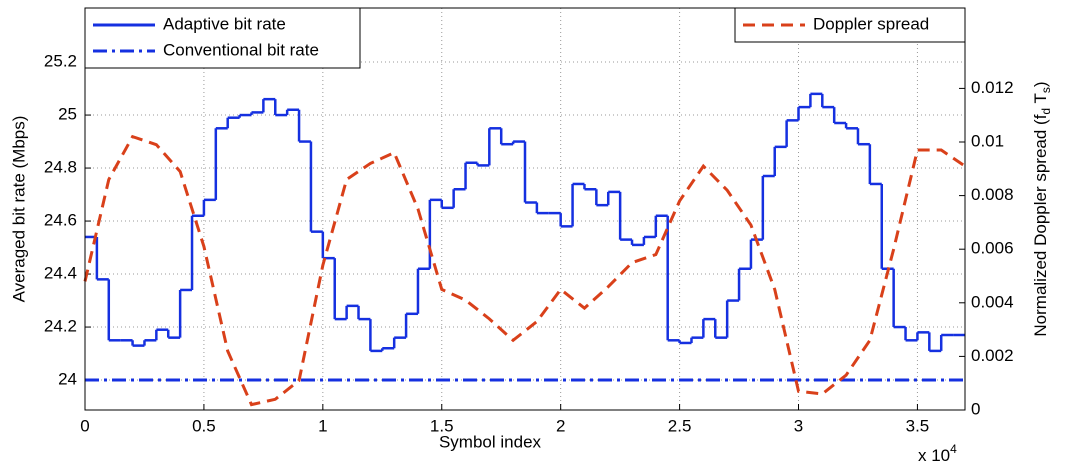 The image size is (1065, 475). Describe the element at coordinates (204, 425) in the screenshot. I see `x-tick-label: 0.5` at that location.